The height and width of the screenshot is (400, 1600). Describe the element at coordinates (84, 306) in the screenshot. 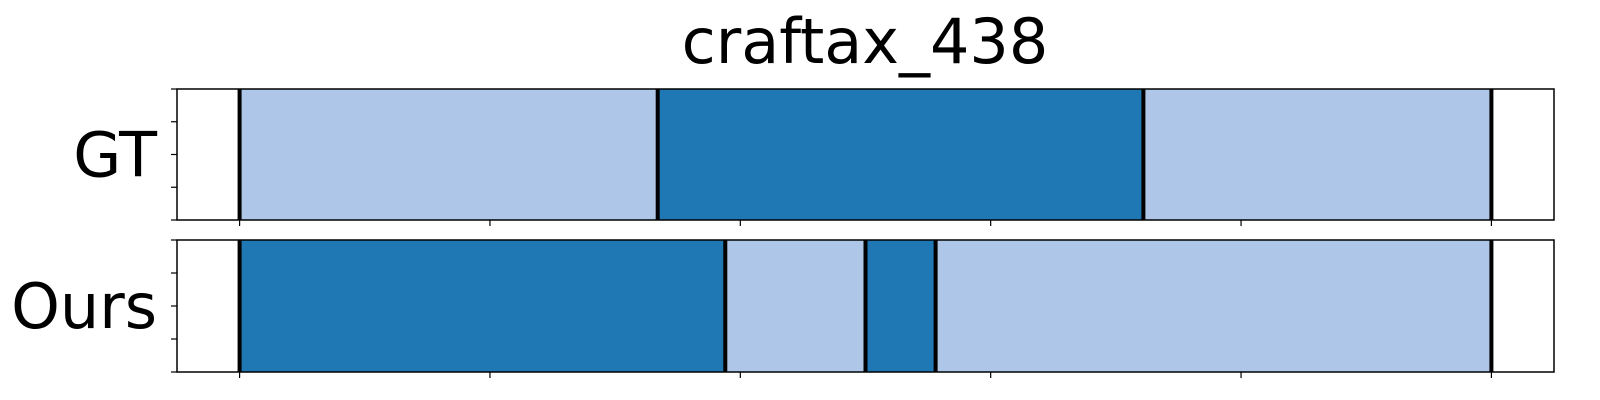

I see `row-label-ours: Ours` at that location.